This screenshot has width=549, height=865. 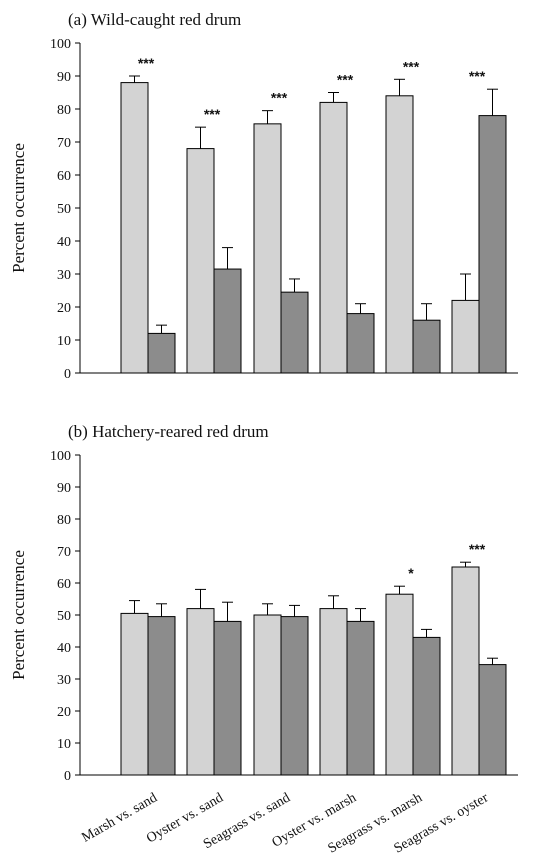 I want to click on panel-a-y-tick-label: 20, so click(x=64, y=308).